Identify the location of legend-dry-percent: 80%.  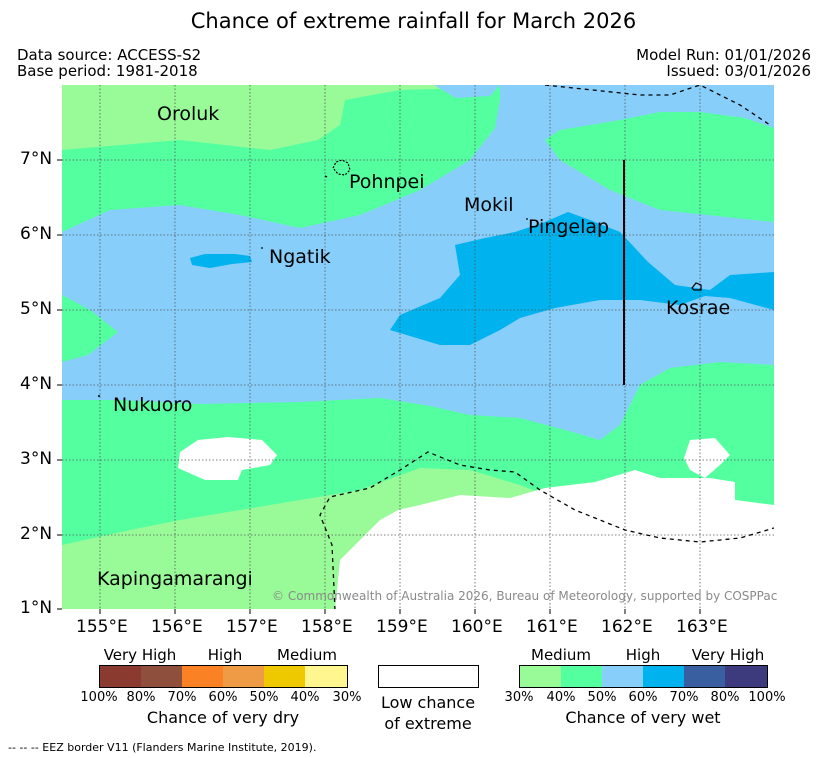
(141, 697).